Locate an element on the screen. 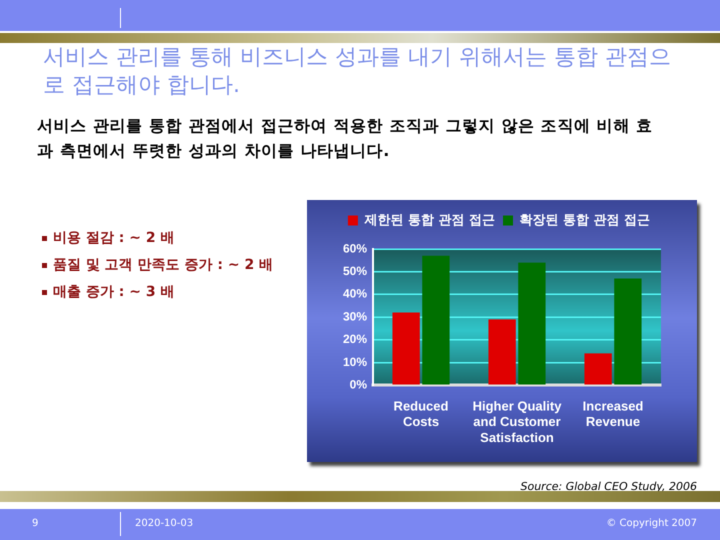 This screenshot has width=720, height=540. text: 품질 및 고객 만족도 증가 : ~ 2 배 is located at coordinates (163, 265).